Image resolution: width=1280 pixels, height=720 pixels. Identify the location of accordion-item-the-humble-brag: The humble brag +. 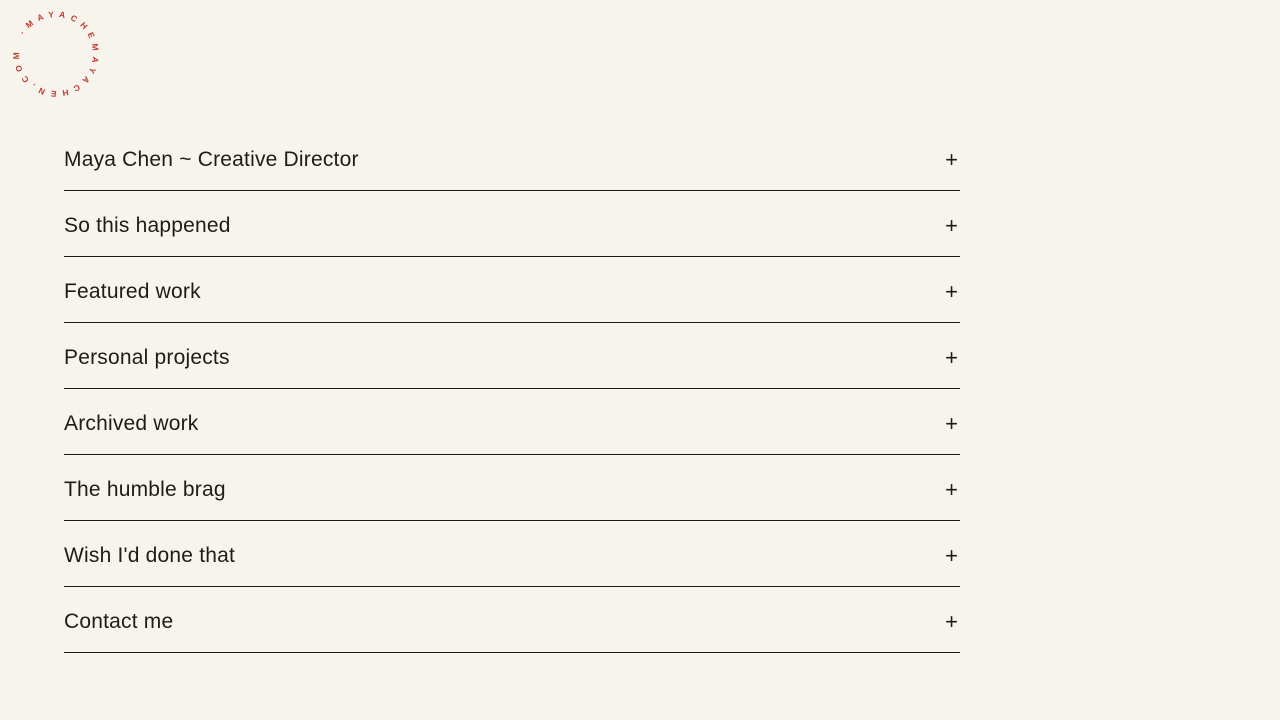
(512, 488).